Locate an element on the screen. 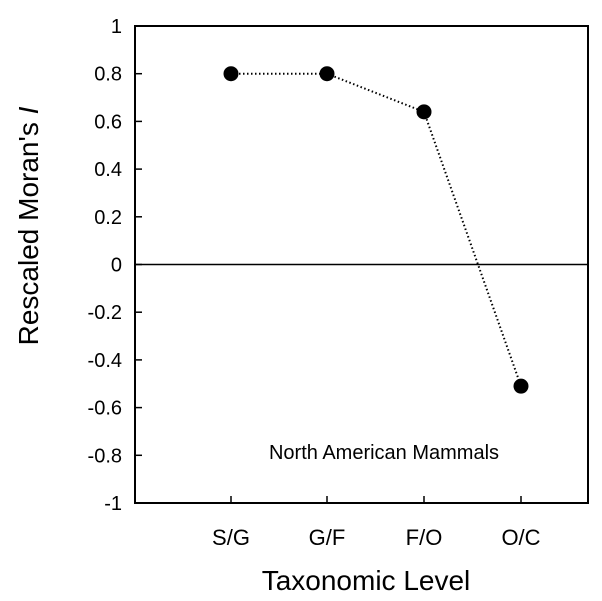 The height and width of the screenshot is (601, 602). y-axis-title-italic: I is located at coordinates (28, 110).